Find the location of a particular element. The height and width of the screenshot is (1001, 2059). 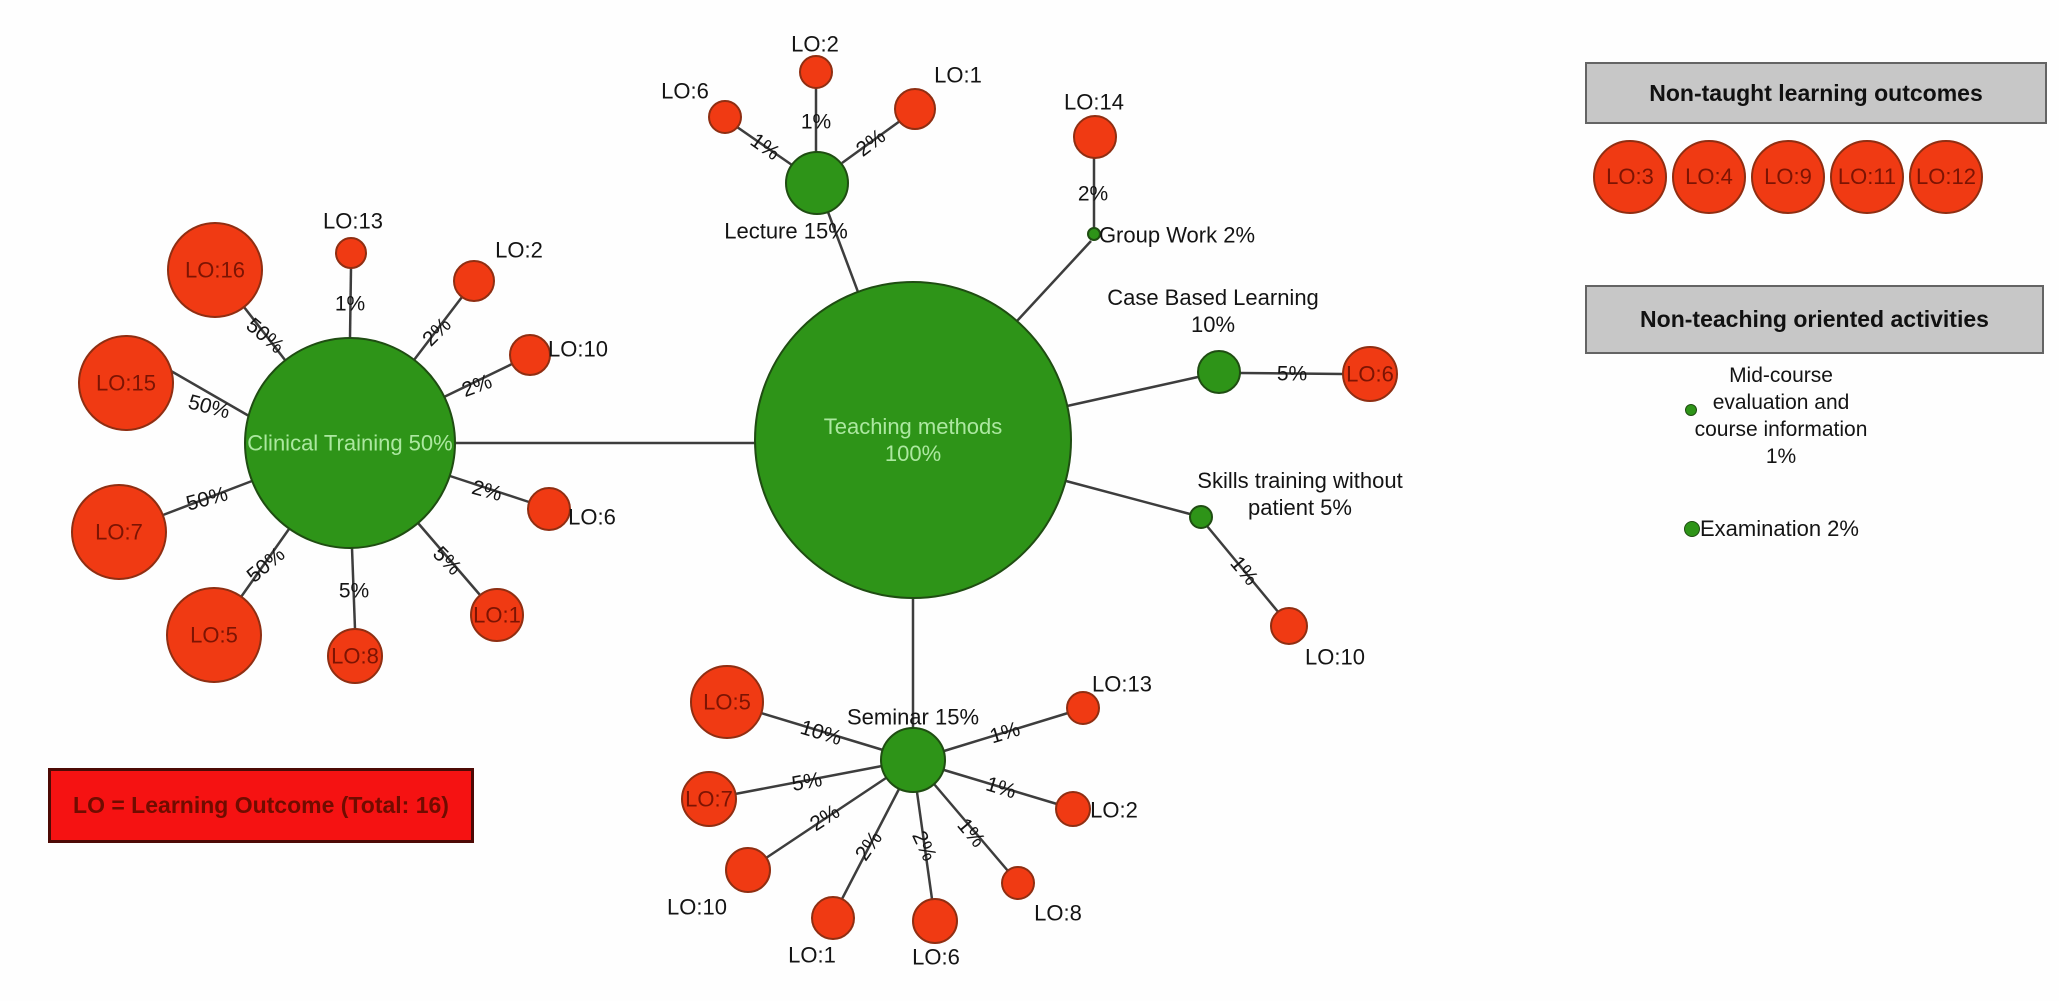

node-label: LO:15 is located at coordinates (126, 383).